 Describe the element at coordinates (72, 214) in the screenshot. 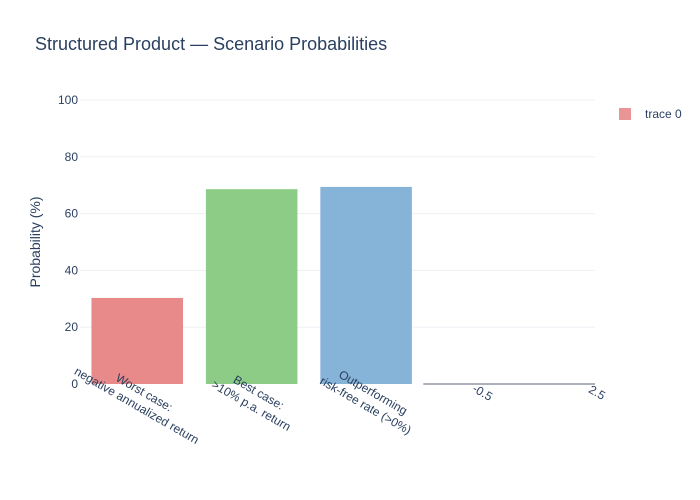

I see `y-tick-label: 60` at that location.